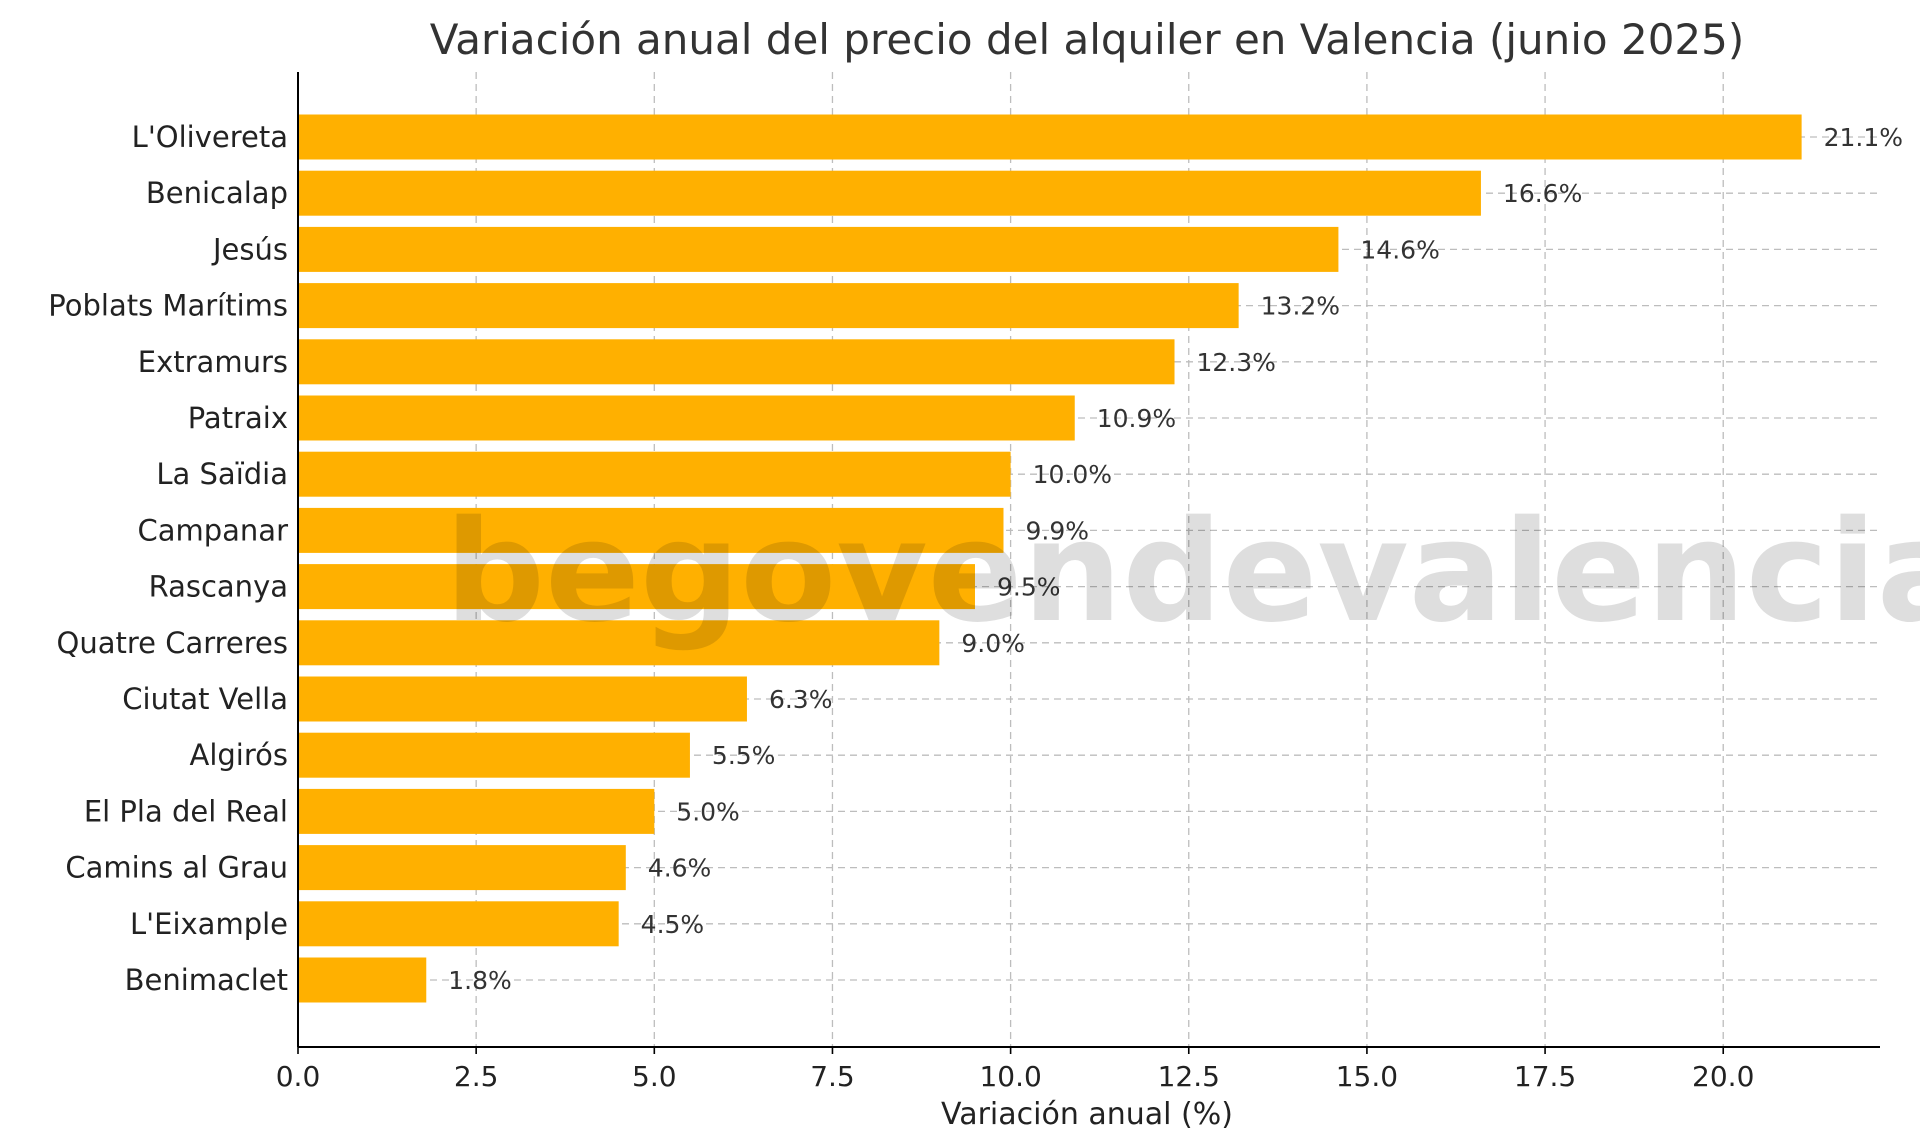 Image resolution: width=1920 pixels, height=1146 pixels. Describe the element at coordinates (1029, 587) in the screenshot. I see `data-label: 9.5%` at that location.